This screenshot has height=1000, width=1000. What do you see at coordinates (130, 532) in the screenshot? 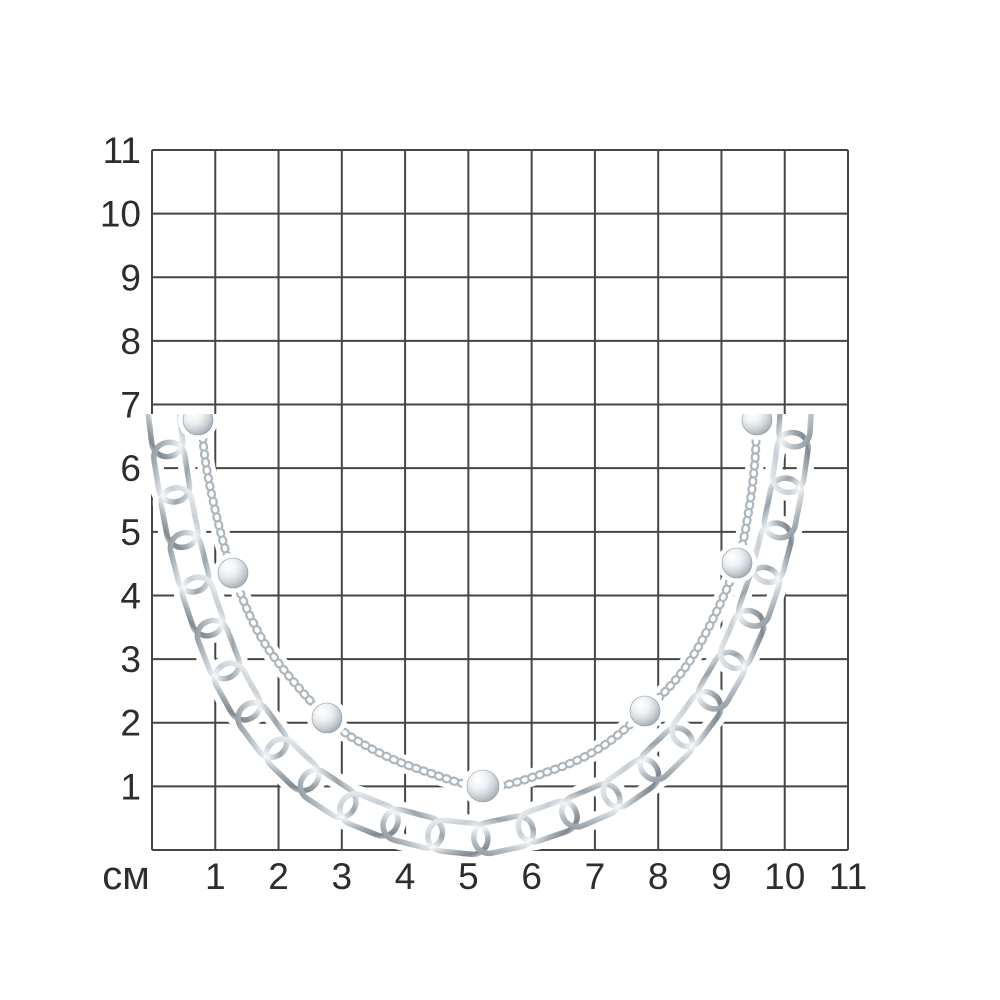
I see `y-axis-tick-label: 5` at bounding box center [130, 532].